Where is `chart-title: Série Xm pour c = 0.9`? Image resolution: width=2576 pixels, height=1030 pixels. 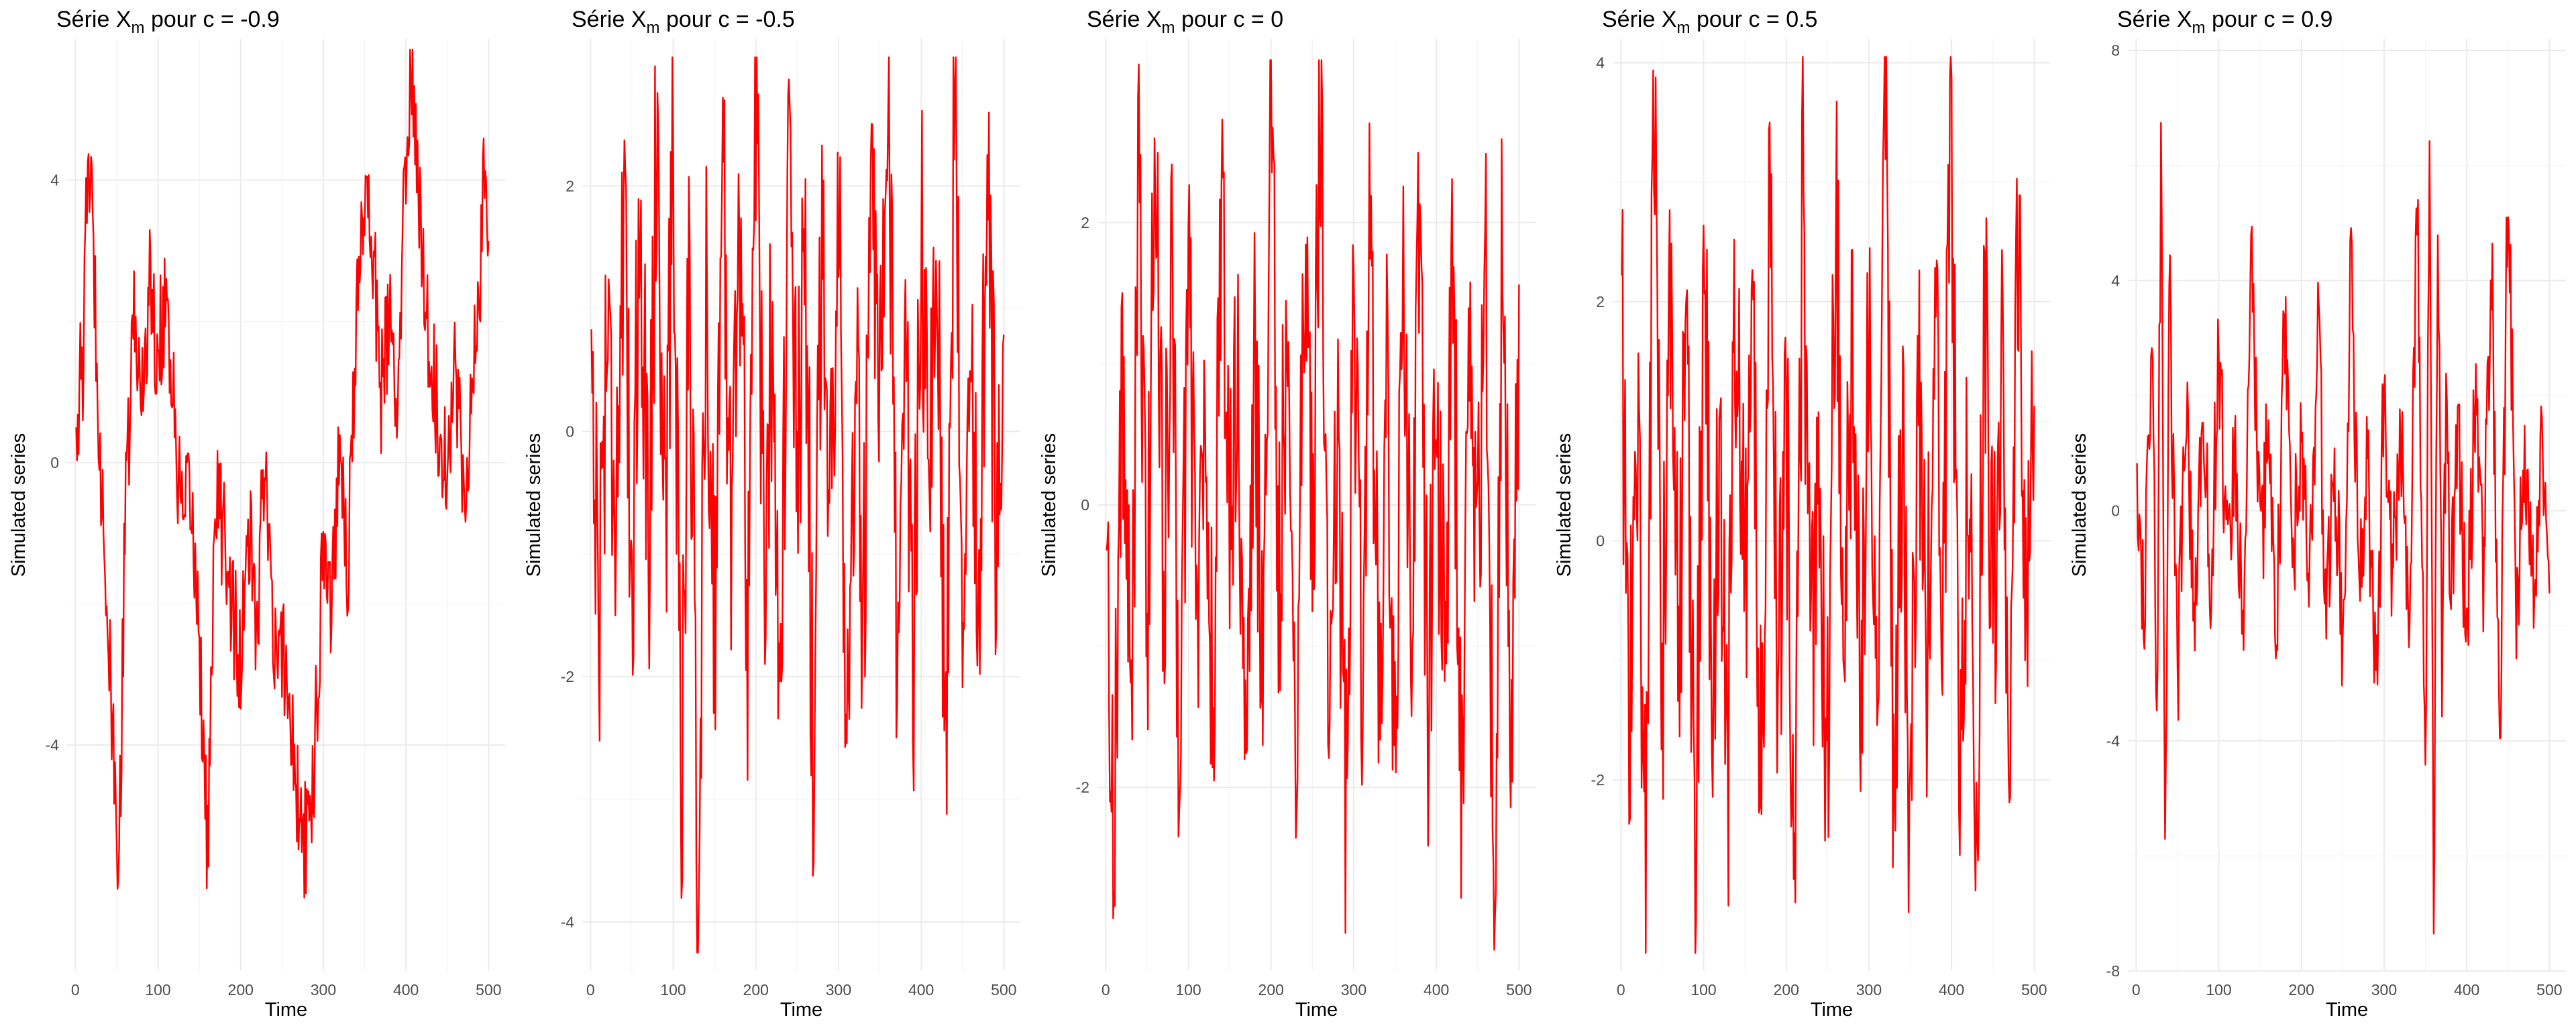
chart-title: Série Xm pour c = 0.9 is located at coordinates (2224, 22).